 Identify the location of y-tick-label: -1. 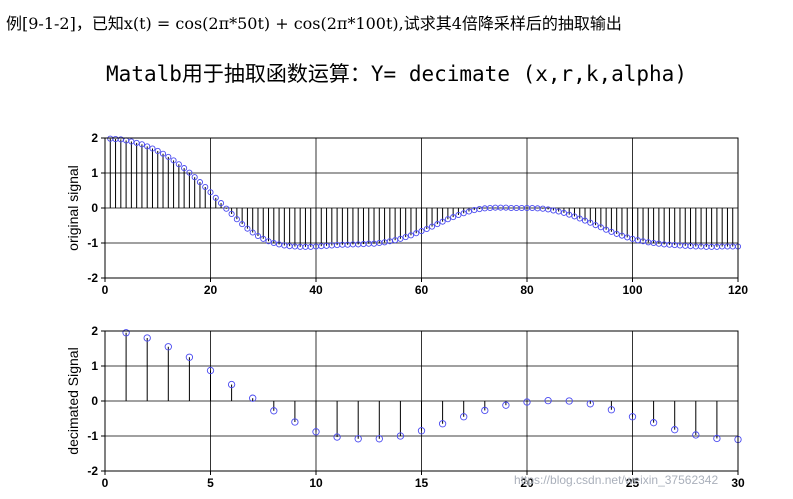
(92, 436).